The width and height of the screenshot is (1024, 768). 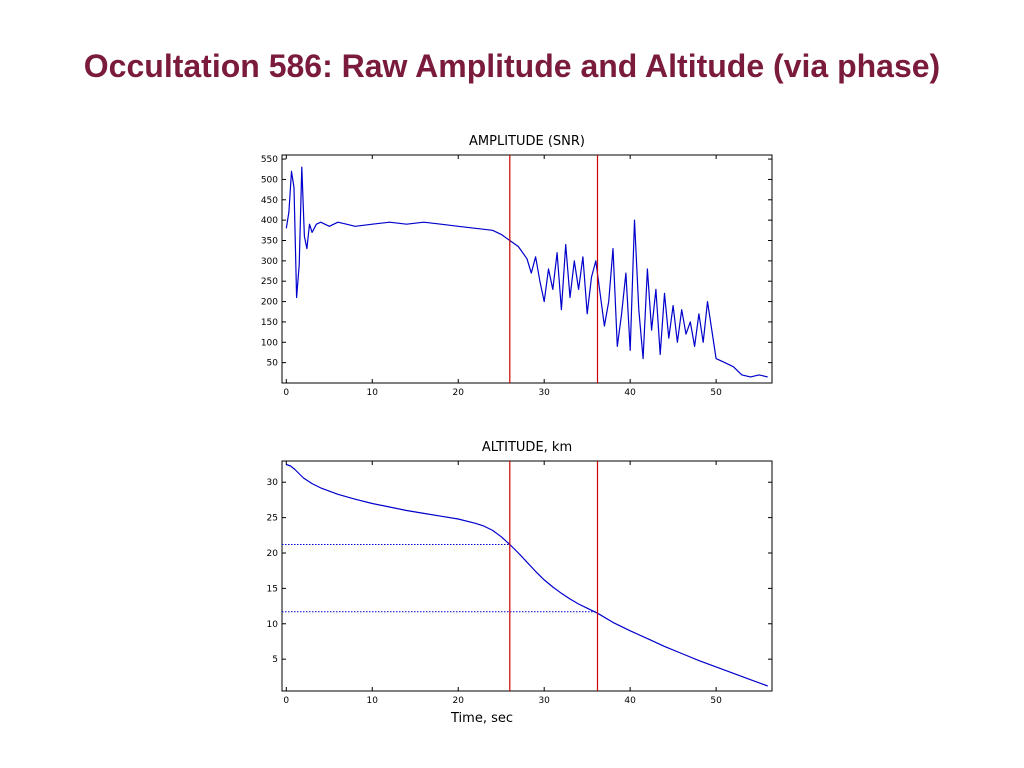 What do you see at coordinates (269, 180) in the screenshot?
I see `y-tick-label: 500` at bounding box center [269, 180].